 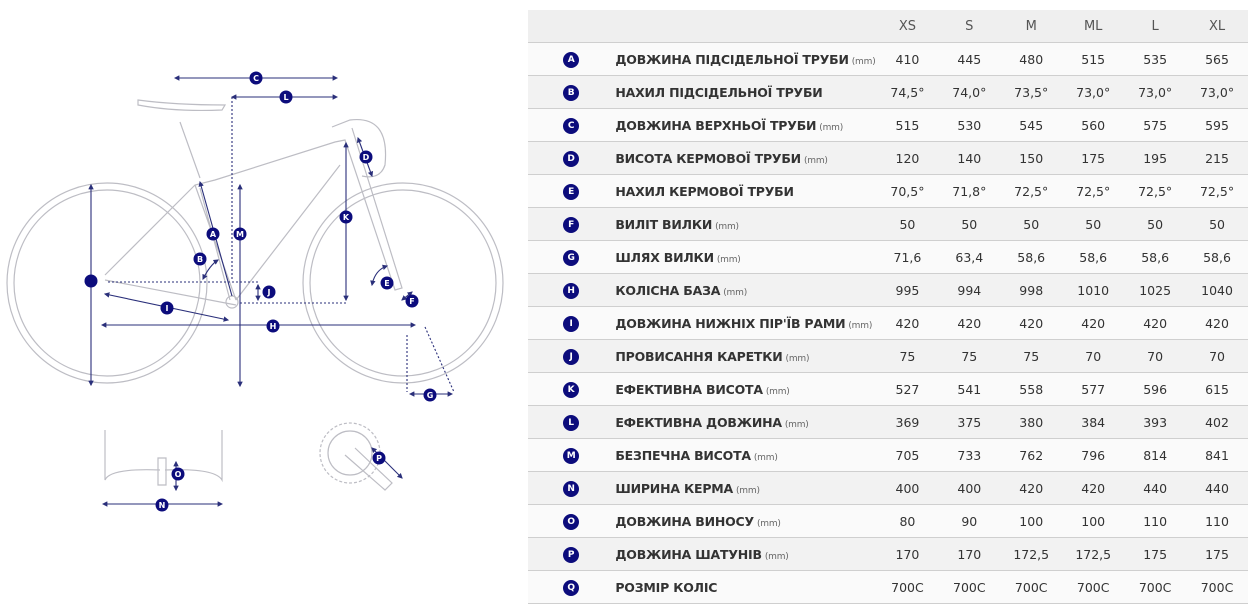 I want to click on table-row: J ПРОВИСАННЯ КАРЕТКИ (mm) 75 75 75 70 70 70, so click(x=888, y=356).